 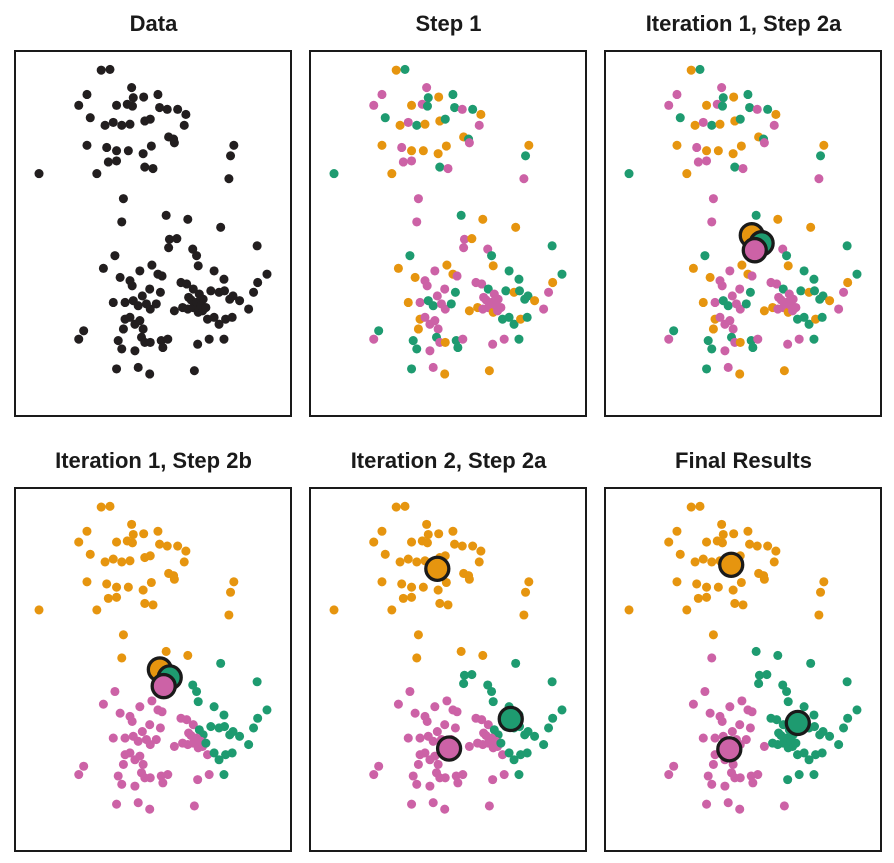 What do you see at coordinates (448, 460) in the screenshot?
I see `panel-title-iteration-2-step-2a: Iteration 2, Step 2a` at bounding box center [448, 460].